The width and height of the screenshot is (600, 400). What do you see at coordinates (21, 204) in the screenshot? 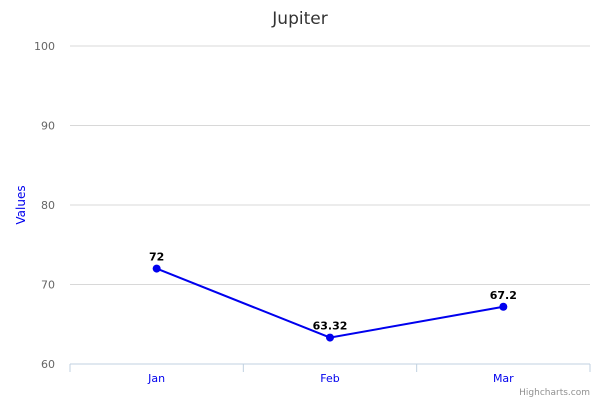
I see `y-axis-label: Values` at bounding box center [21, 204].